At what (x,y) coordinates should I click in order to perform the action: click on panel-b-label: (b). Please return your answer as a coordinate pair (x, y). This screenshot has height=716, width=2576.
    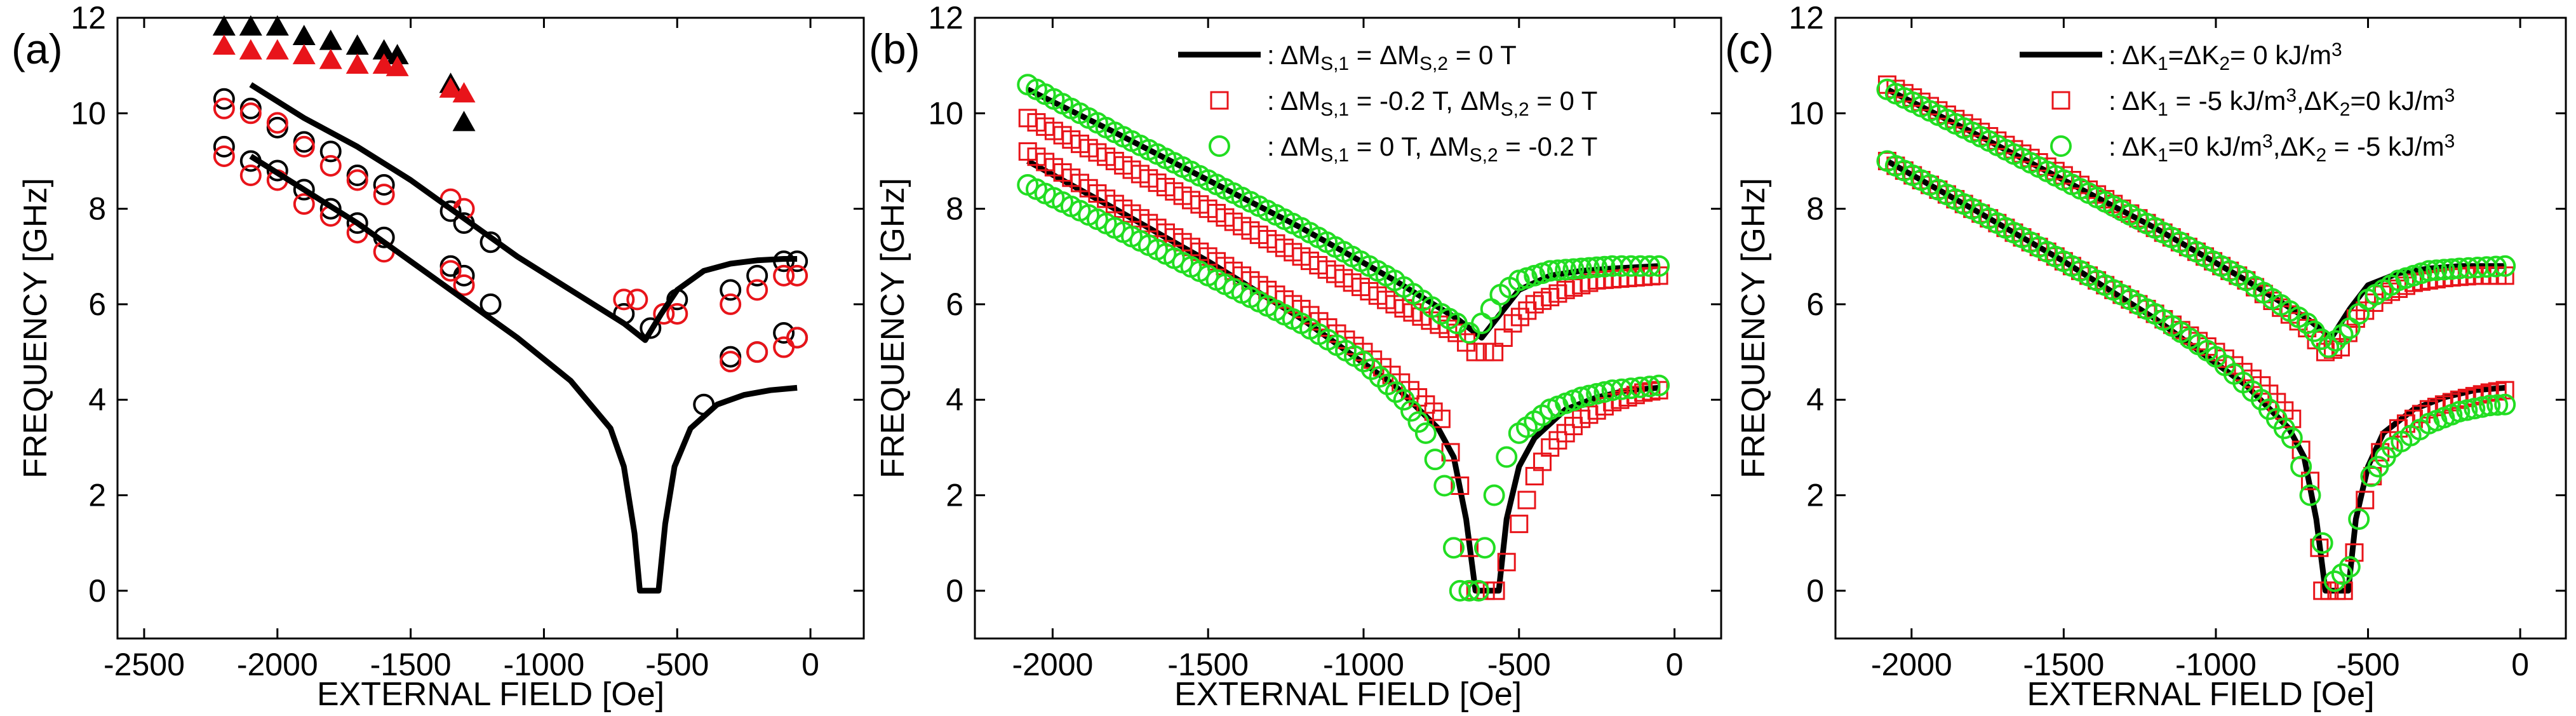
    Looking at the image, I should click on (894, 48).